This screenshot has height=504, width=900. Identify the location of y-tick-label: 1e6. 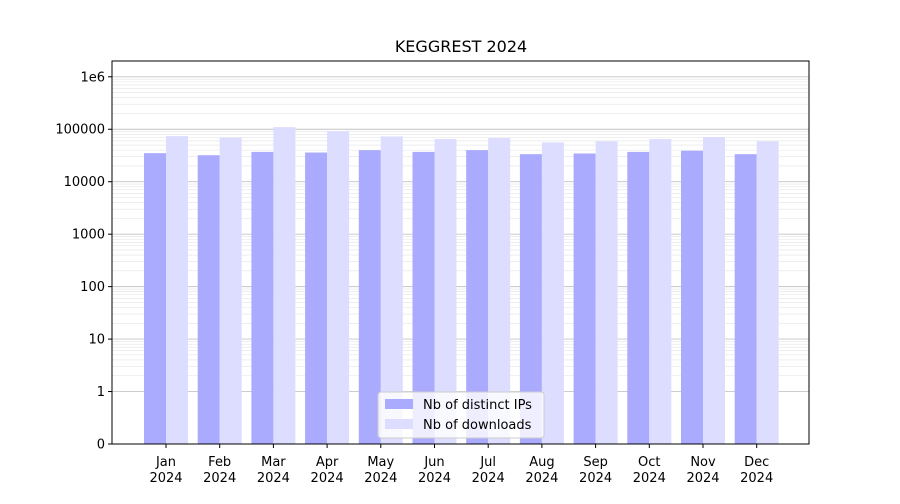
(92, 77).